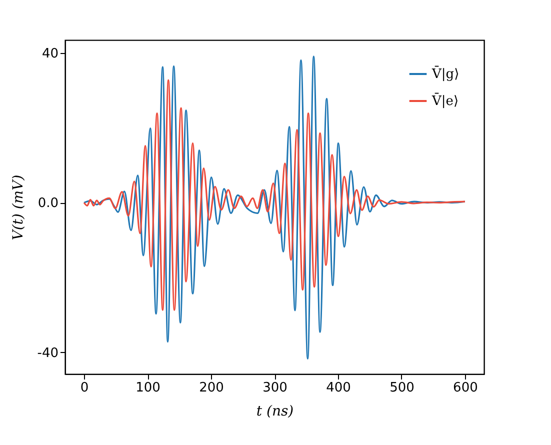 This screenshot has height=445, width=551. I want to click on y-tick-label: 40, so click(50, 54).